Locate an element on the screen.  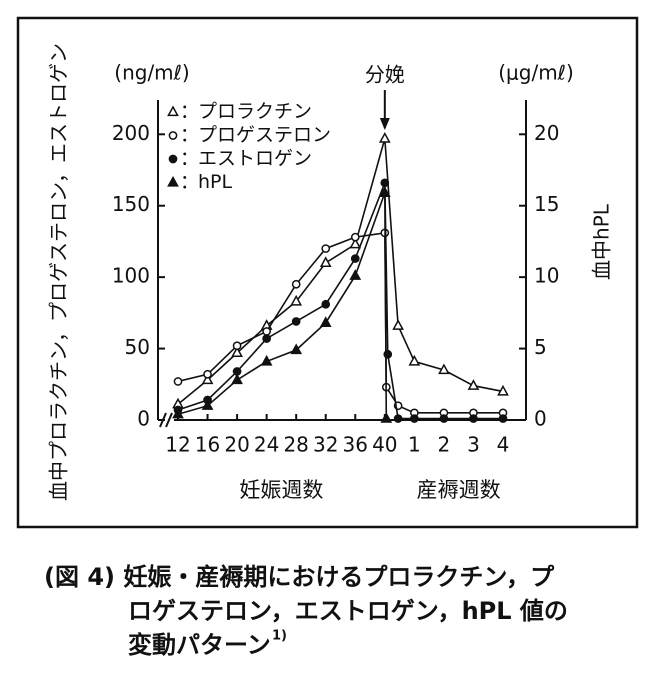
caption-line: ロゲステロン，エストロゲン，hPL 値の is located at coordinates (348, 611).